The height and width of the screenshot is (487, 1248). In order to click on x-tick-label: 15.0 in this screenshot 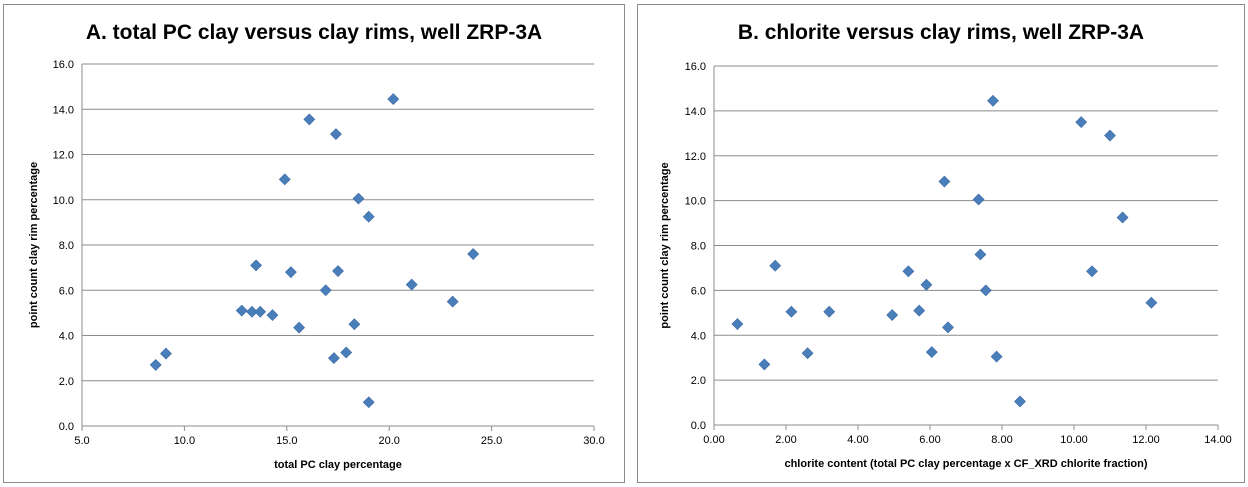, I will do `click(286, 441)`.